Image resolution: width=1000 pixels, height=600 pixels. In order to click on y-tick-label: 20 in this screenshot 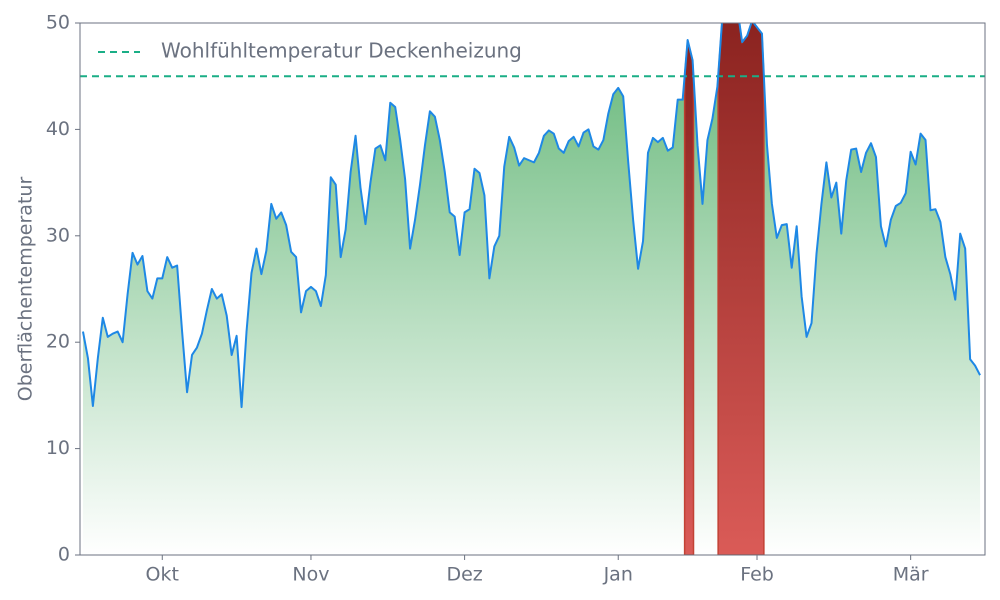, I will do `click(58, 342)`.